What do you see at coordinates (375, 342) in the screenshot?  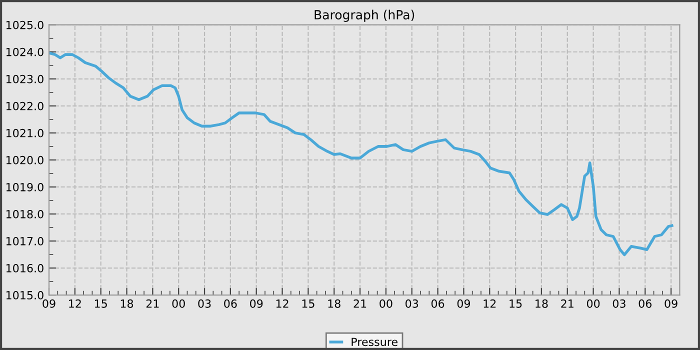 I see `legend-label: Pressure` at bounding box center [375, 342].